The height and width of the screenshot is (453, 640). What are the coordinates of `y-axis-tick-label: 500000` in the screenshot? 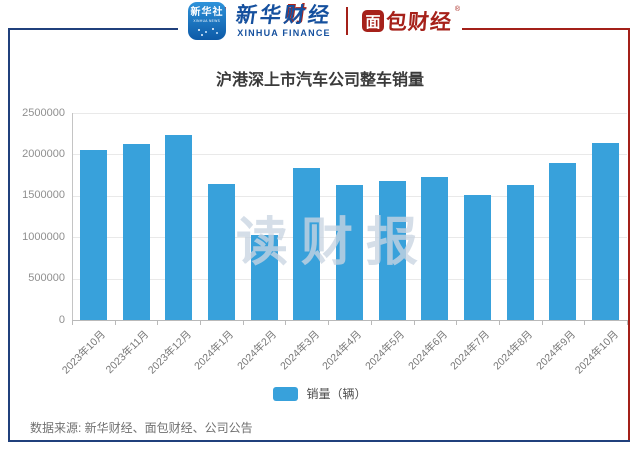 It's located at (46, 278).